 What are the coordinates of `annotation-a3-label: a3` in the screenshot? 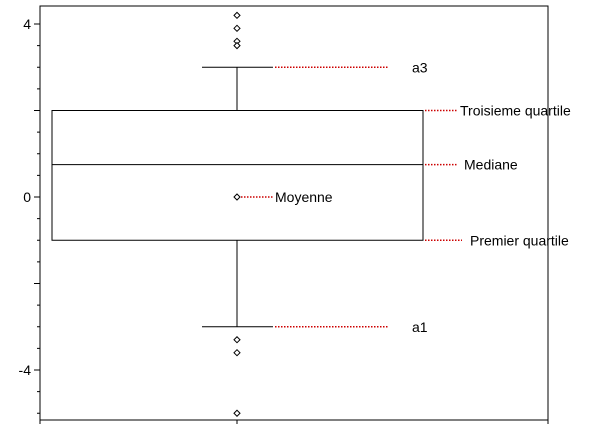 It's located at (420, 67).